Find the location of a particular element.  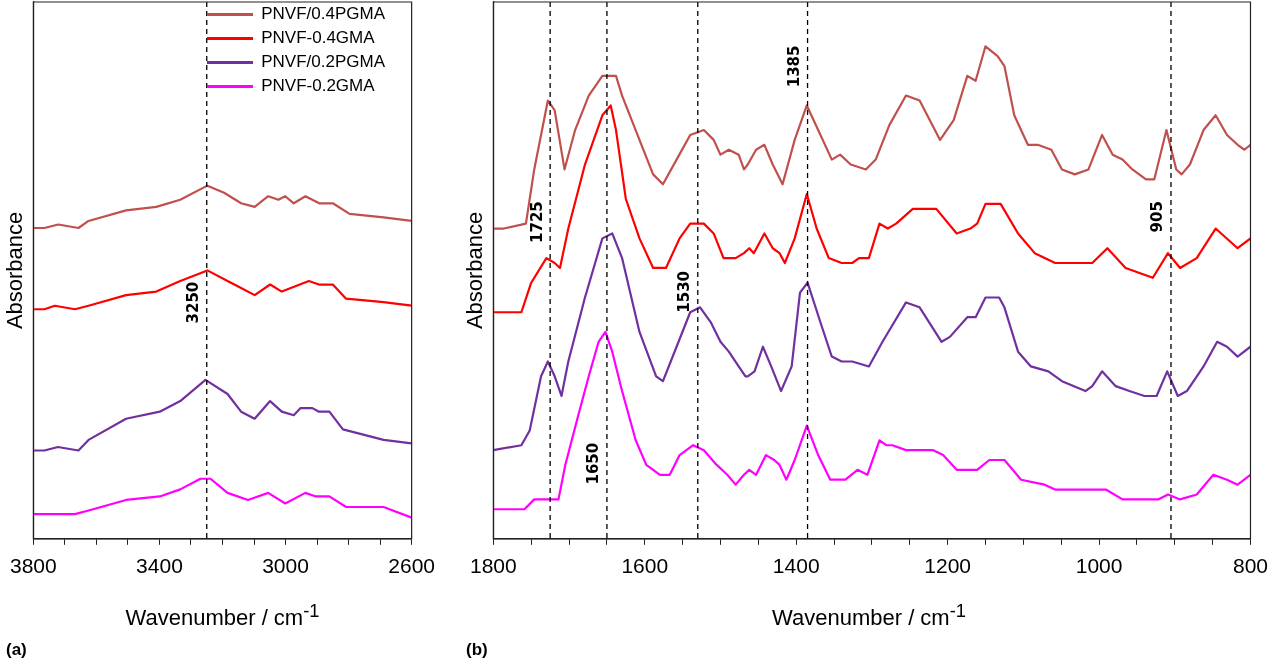

text: (a) is located at coordinates (16, 650).